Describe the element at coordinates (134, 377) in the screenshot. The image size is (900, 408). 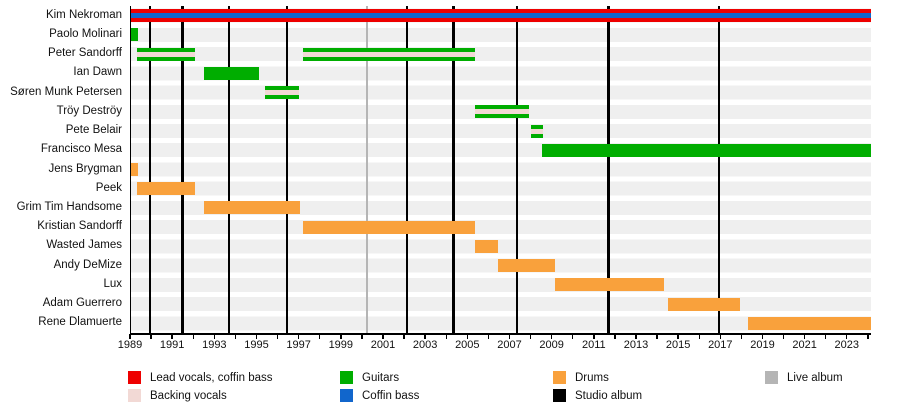
I see `lead-vocals-swatch-icon` at that location.